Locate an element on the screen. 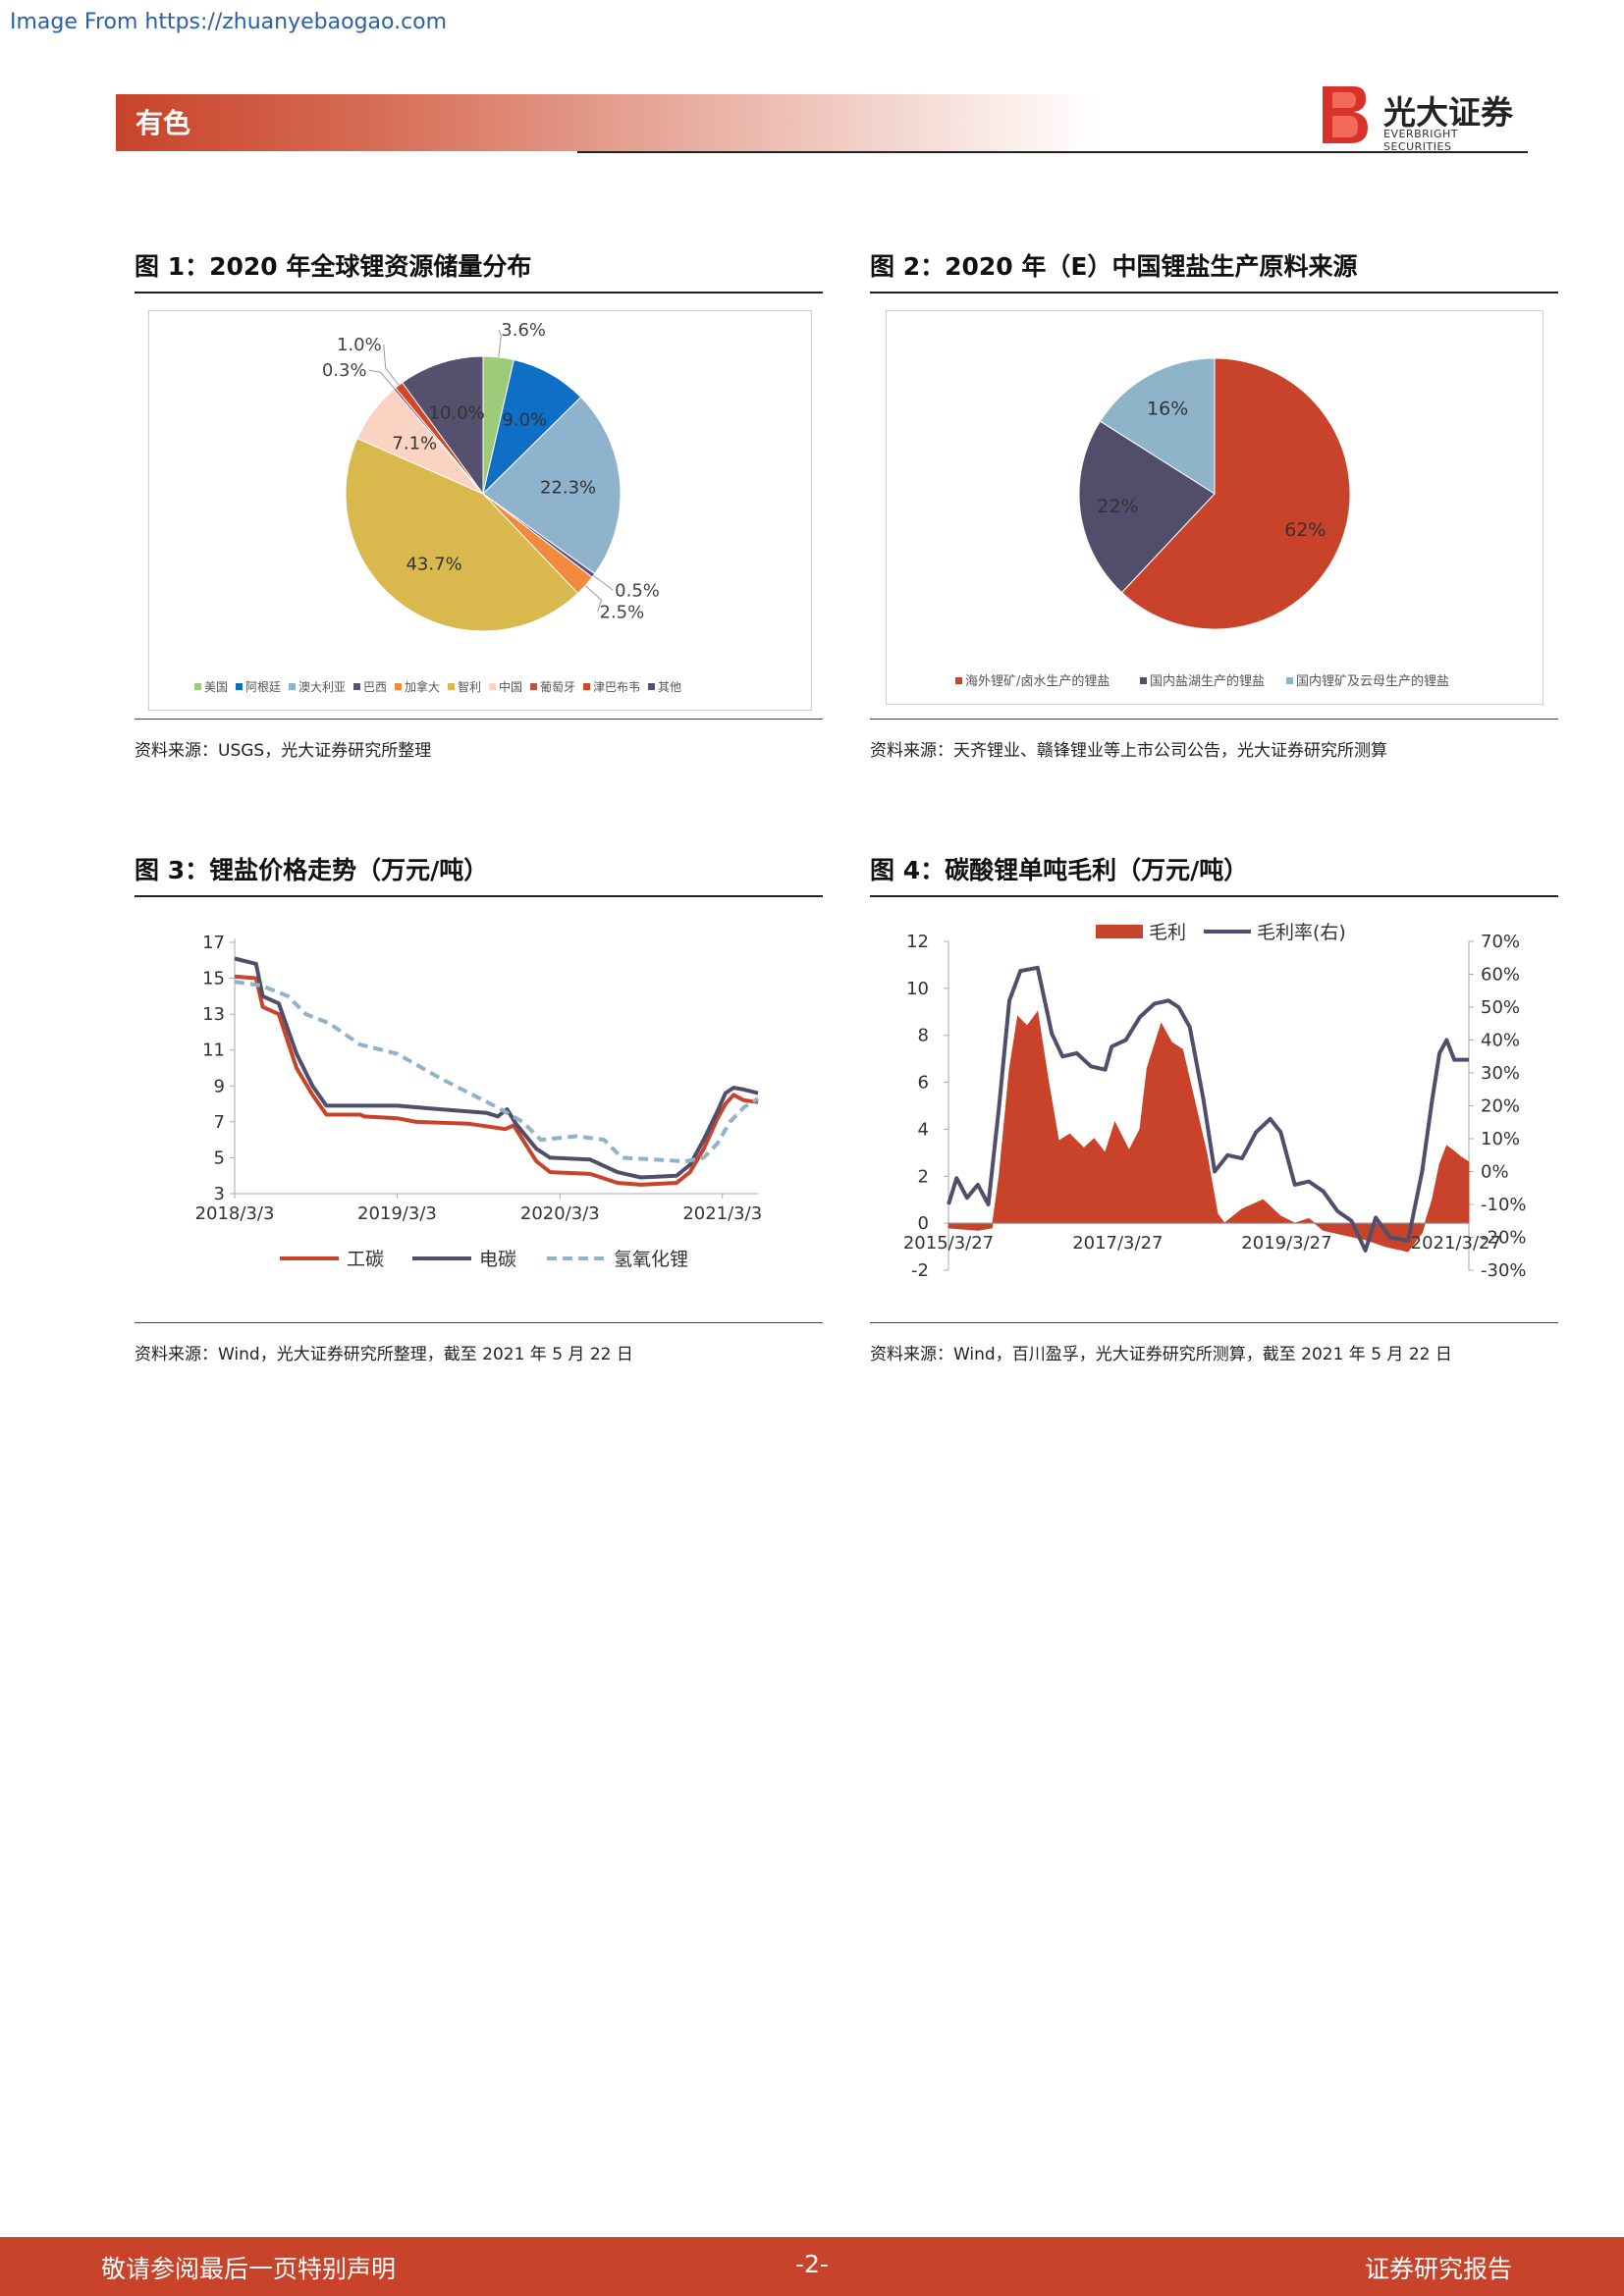  pie-1-label-7: 0.3% is located at coordinates (344, 370).